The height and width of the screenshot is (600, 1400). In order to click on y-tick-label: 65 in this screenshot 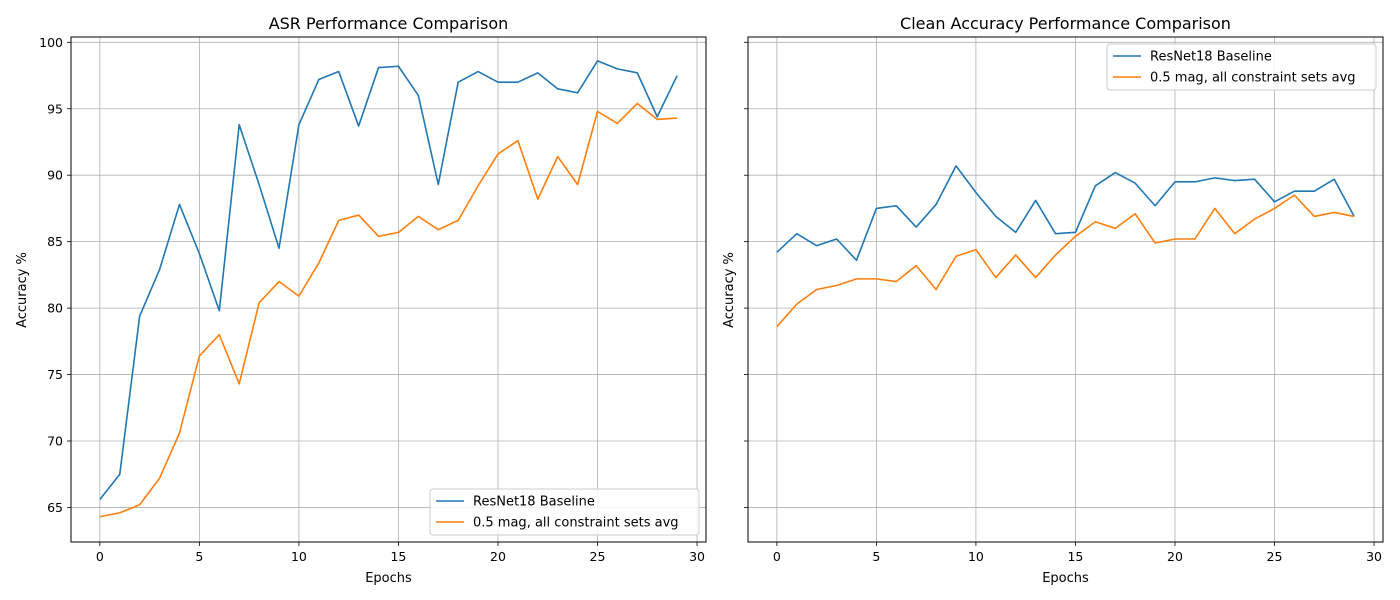, I will do `click(55, 507)`.